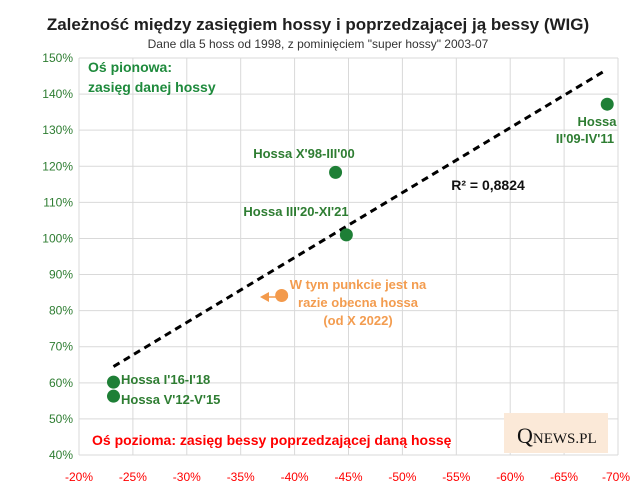 The width and height of the screenshot is (637, 491). Describe the element at coordinates (295, 477) in the screenshot. I see `x-tick-label: -40%` at that location.